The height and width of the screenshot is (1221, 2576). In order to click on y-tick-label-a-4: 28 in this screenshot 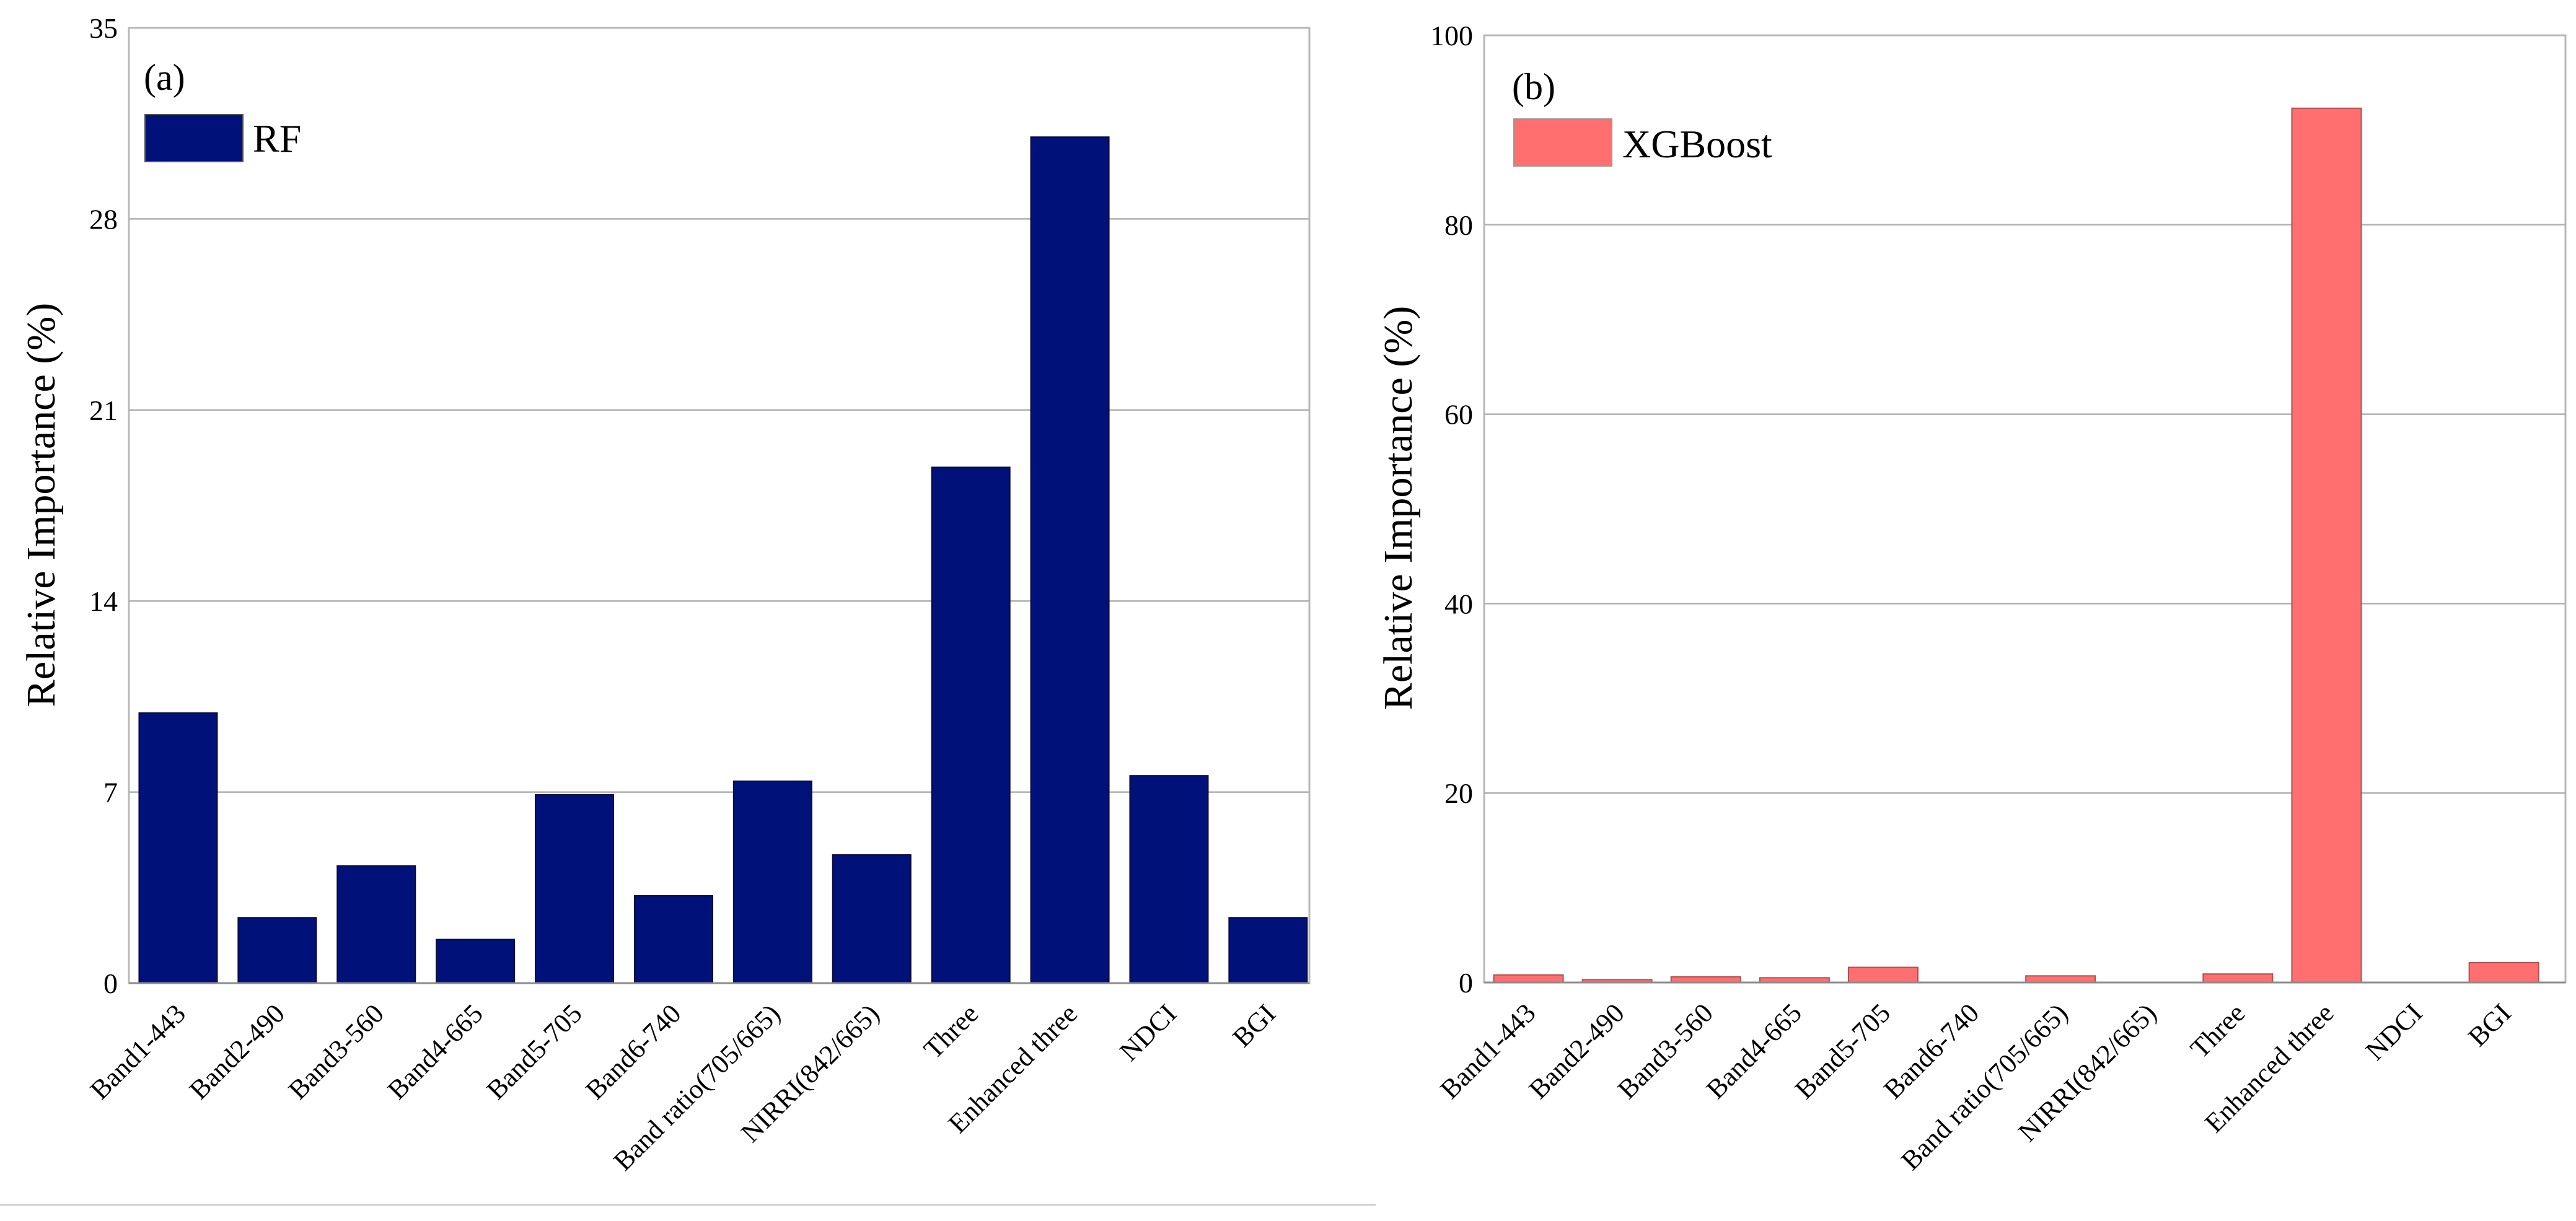, I will do `click(104, 219)`.